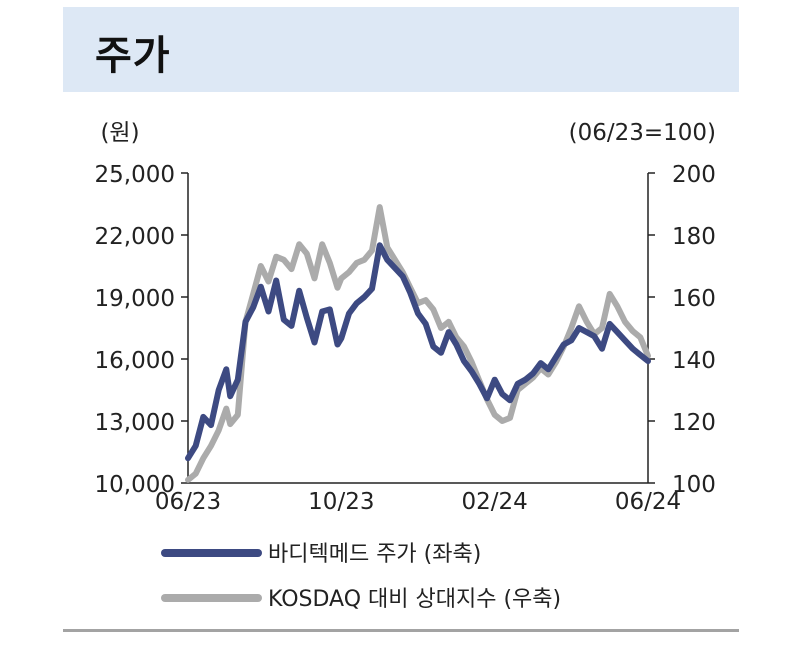  Describe the element at coordinates (401, 630) in the screenshot. I see `bottom-divider` at that location.